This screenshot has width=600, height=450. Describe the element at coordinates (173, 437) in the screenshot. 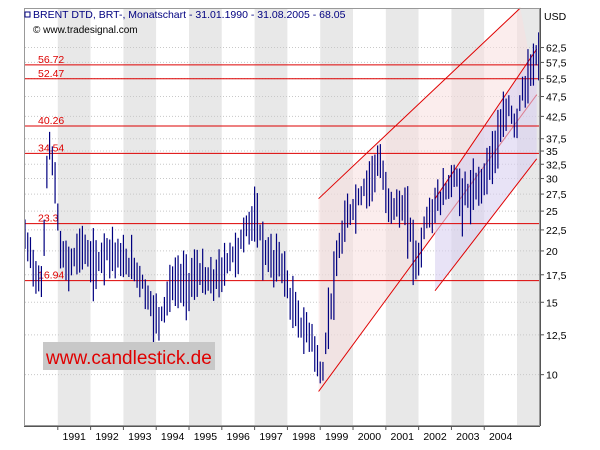

I see `x-tick-label: 1994` at that location.